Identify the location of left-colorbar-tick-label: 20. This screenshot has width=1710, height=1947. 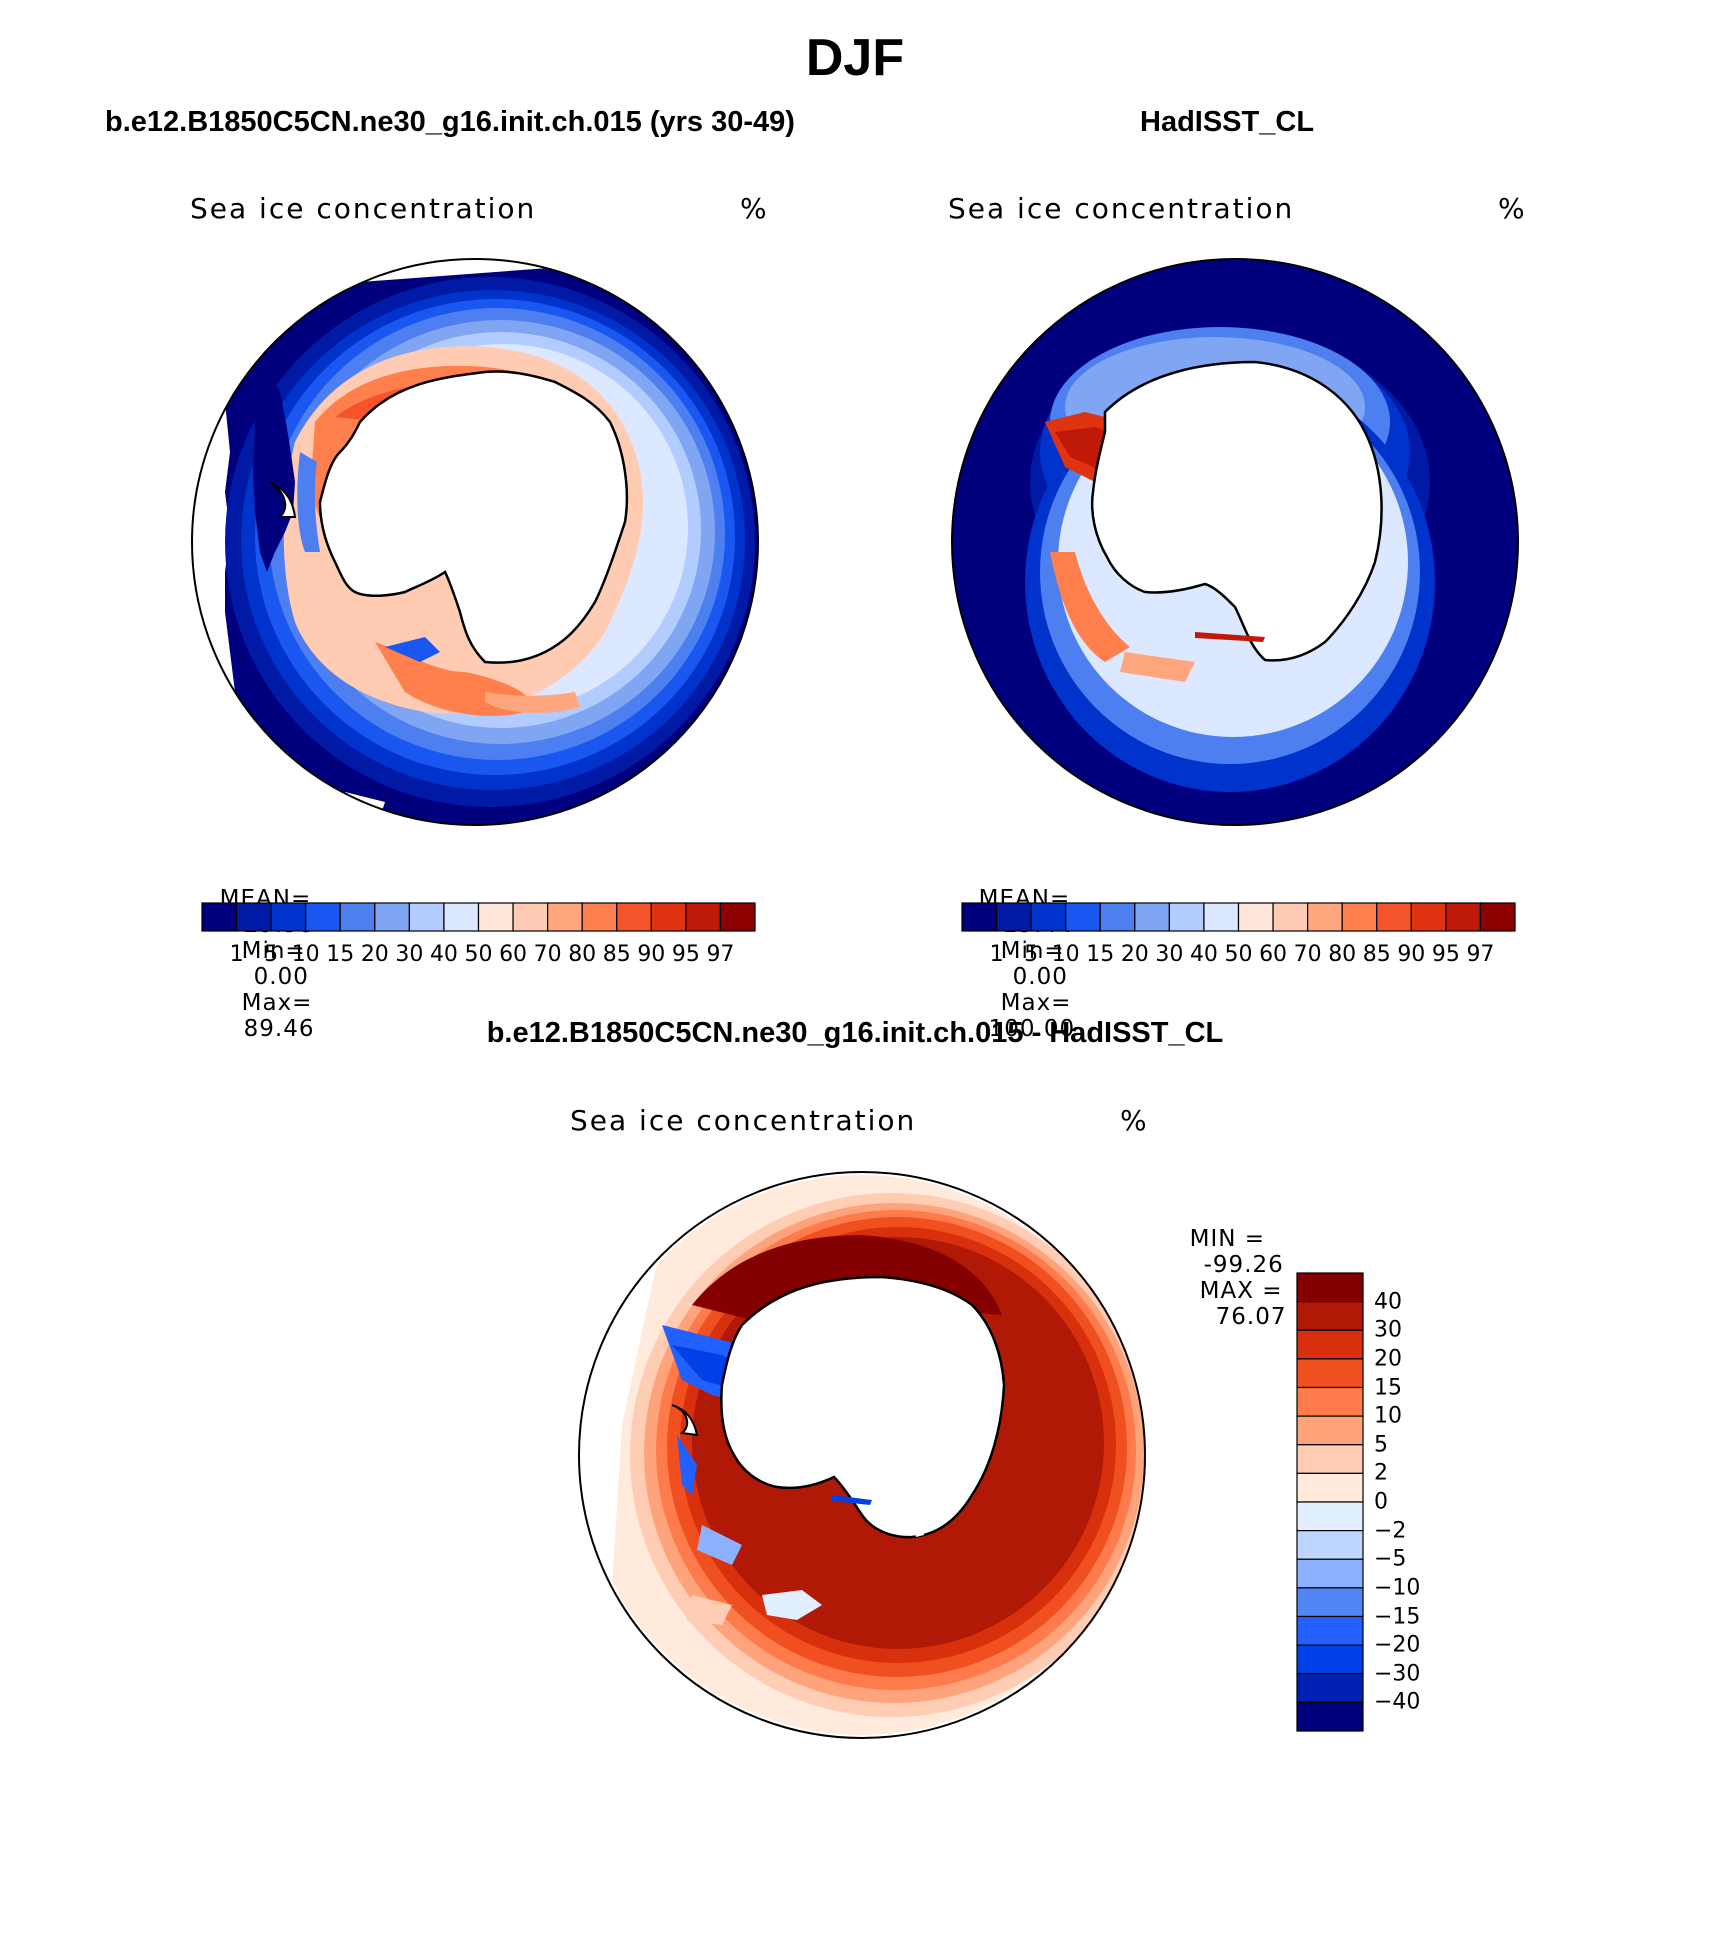
(374, 954).